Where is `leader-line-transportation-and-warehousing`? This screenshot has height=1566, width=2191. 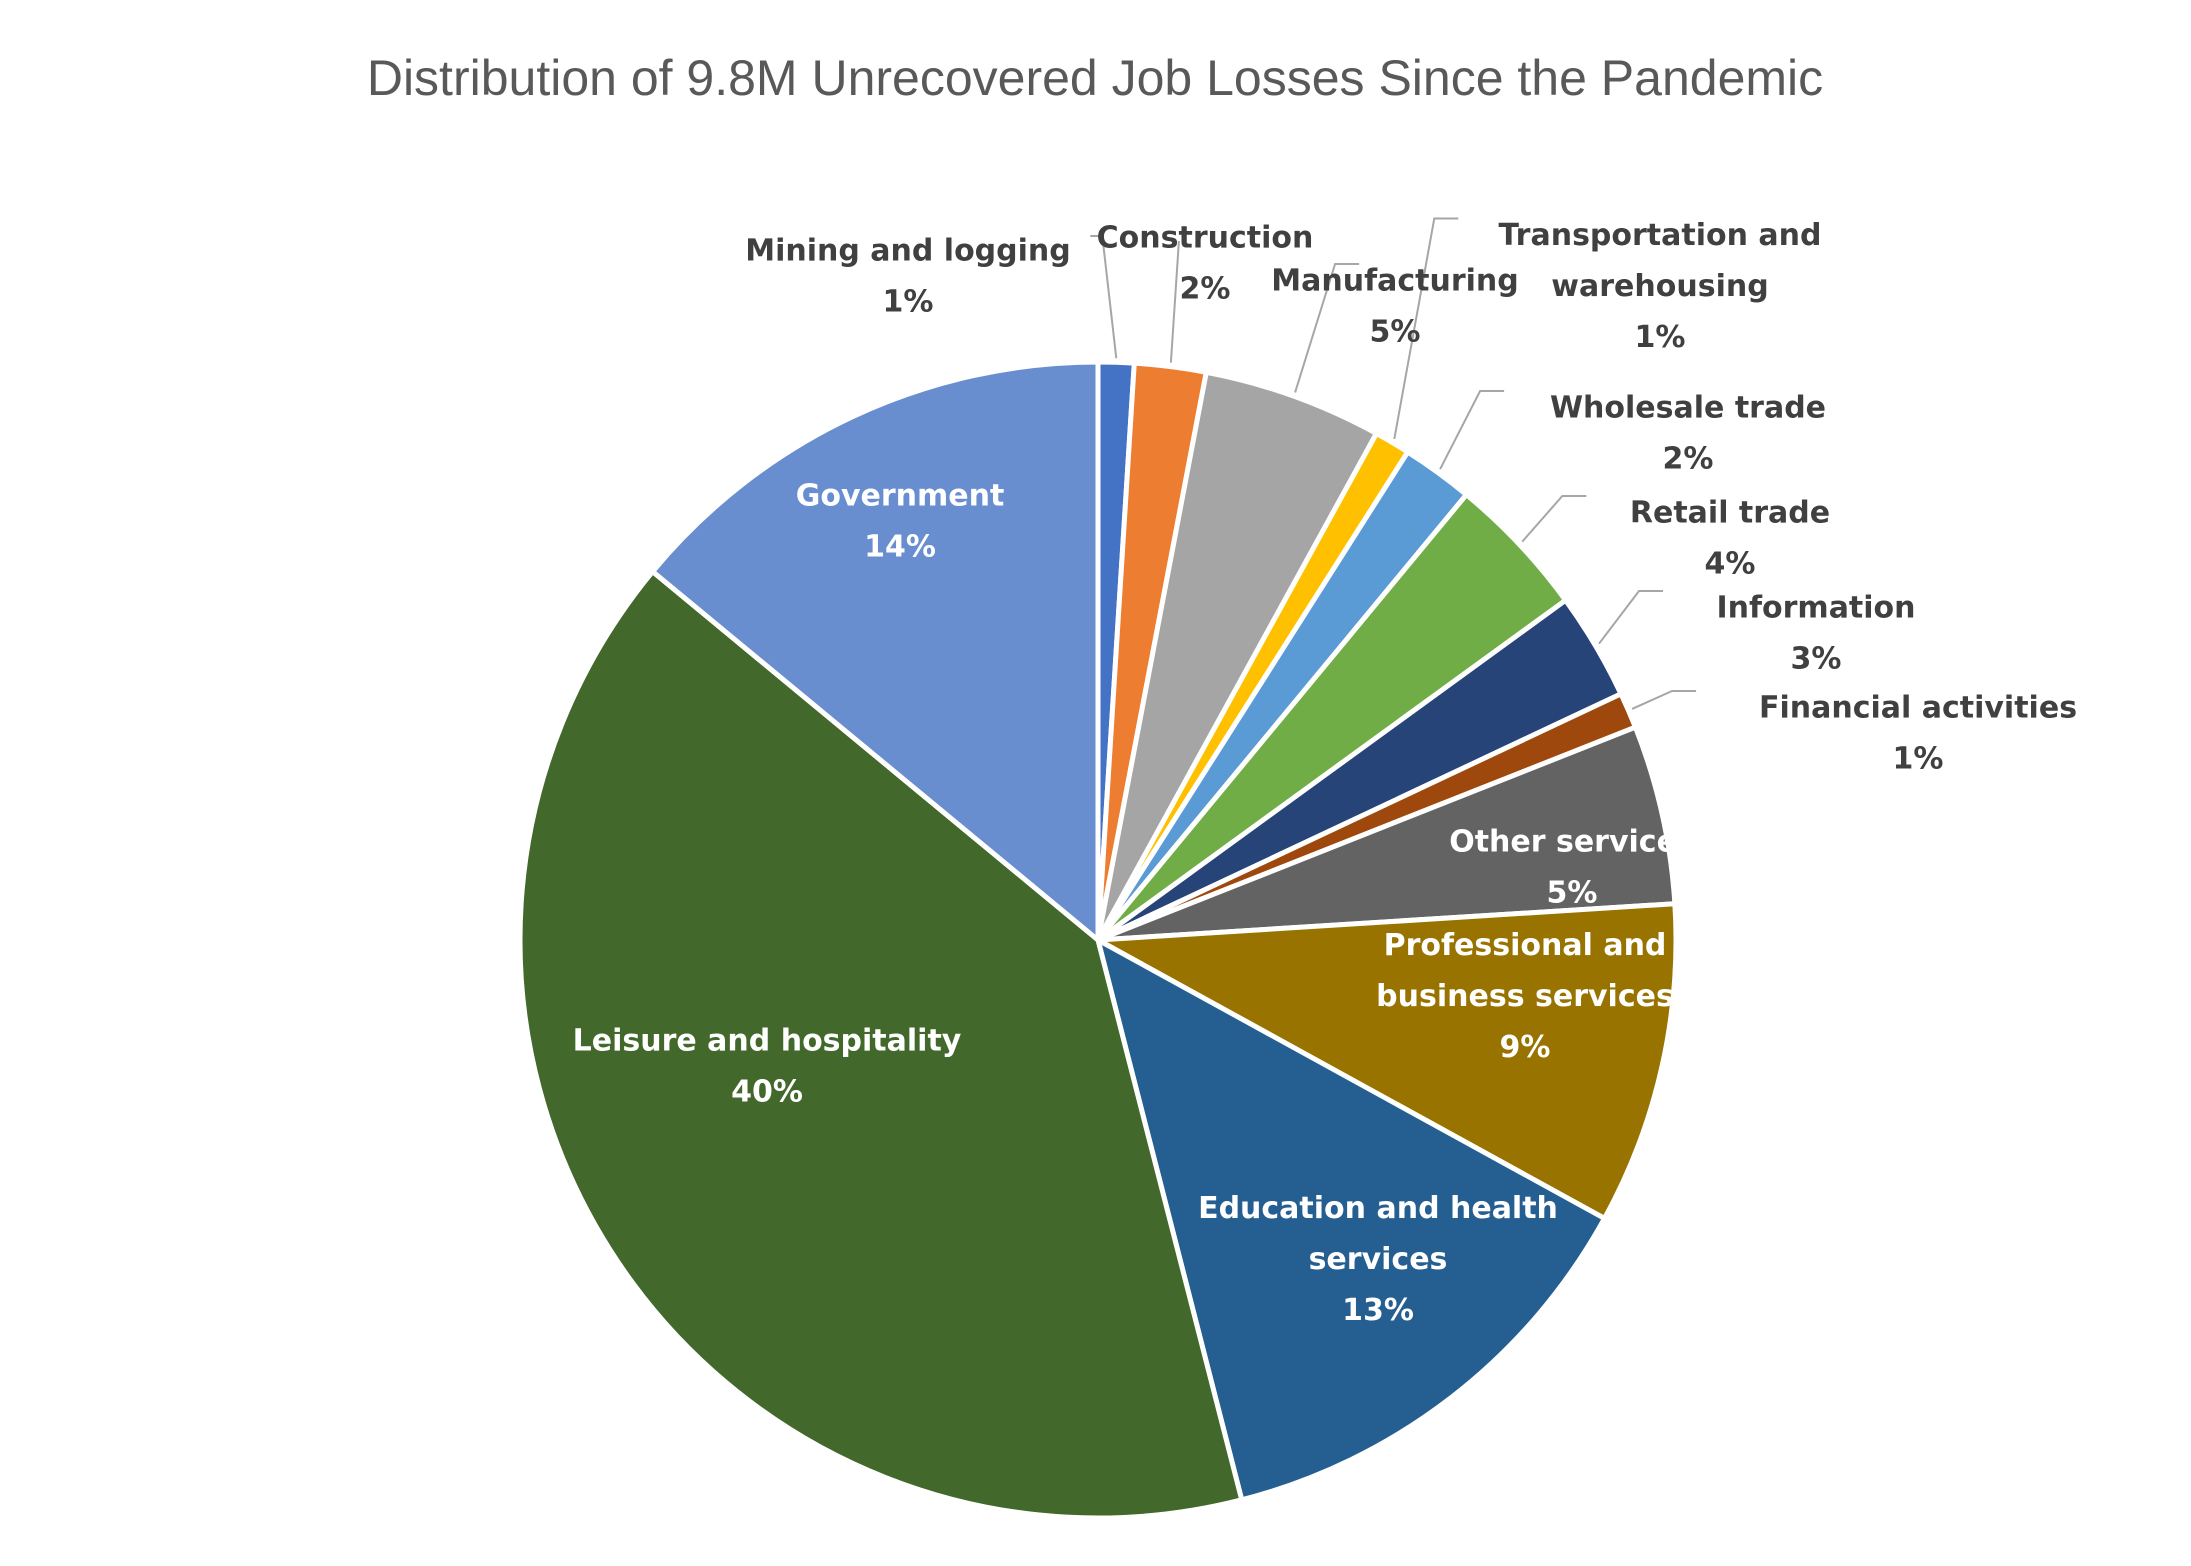 leader-line-transportation-and-warehousing is located at coordinates (1426, 328).